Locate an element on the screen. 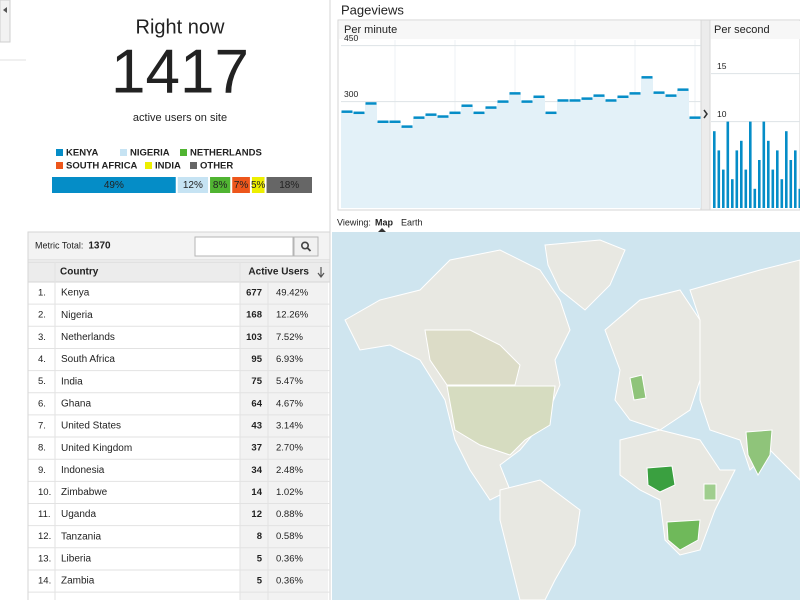 Image resolution: width=800 pixels, height=600 pixels. share-label: 49% is located at coordinates (114, 185).